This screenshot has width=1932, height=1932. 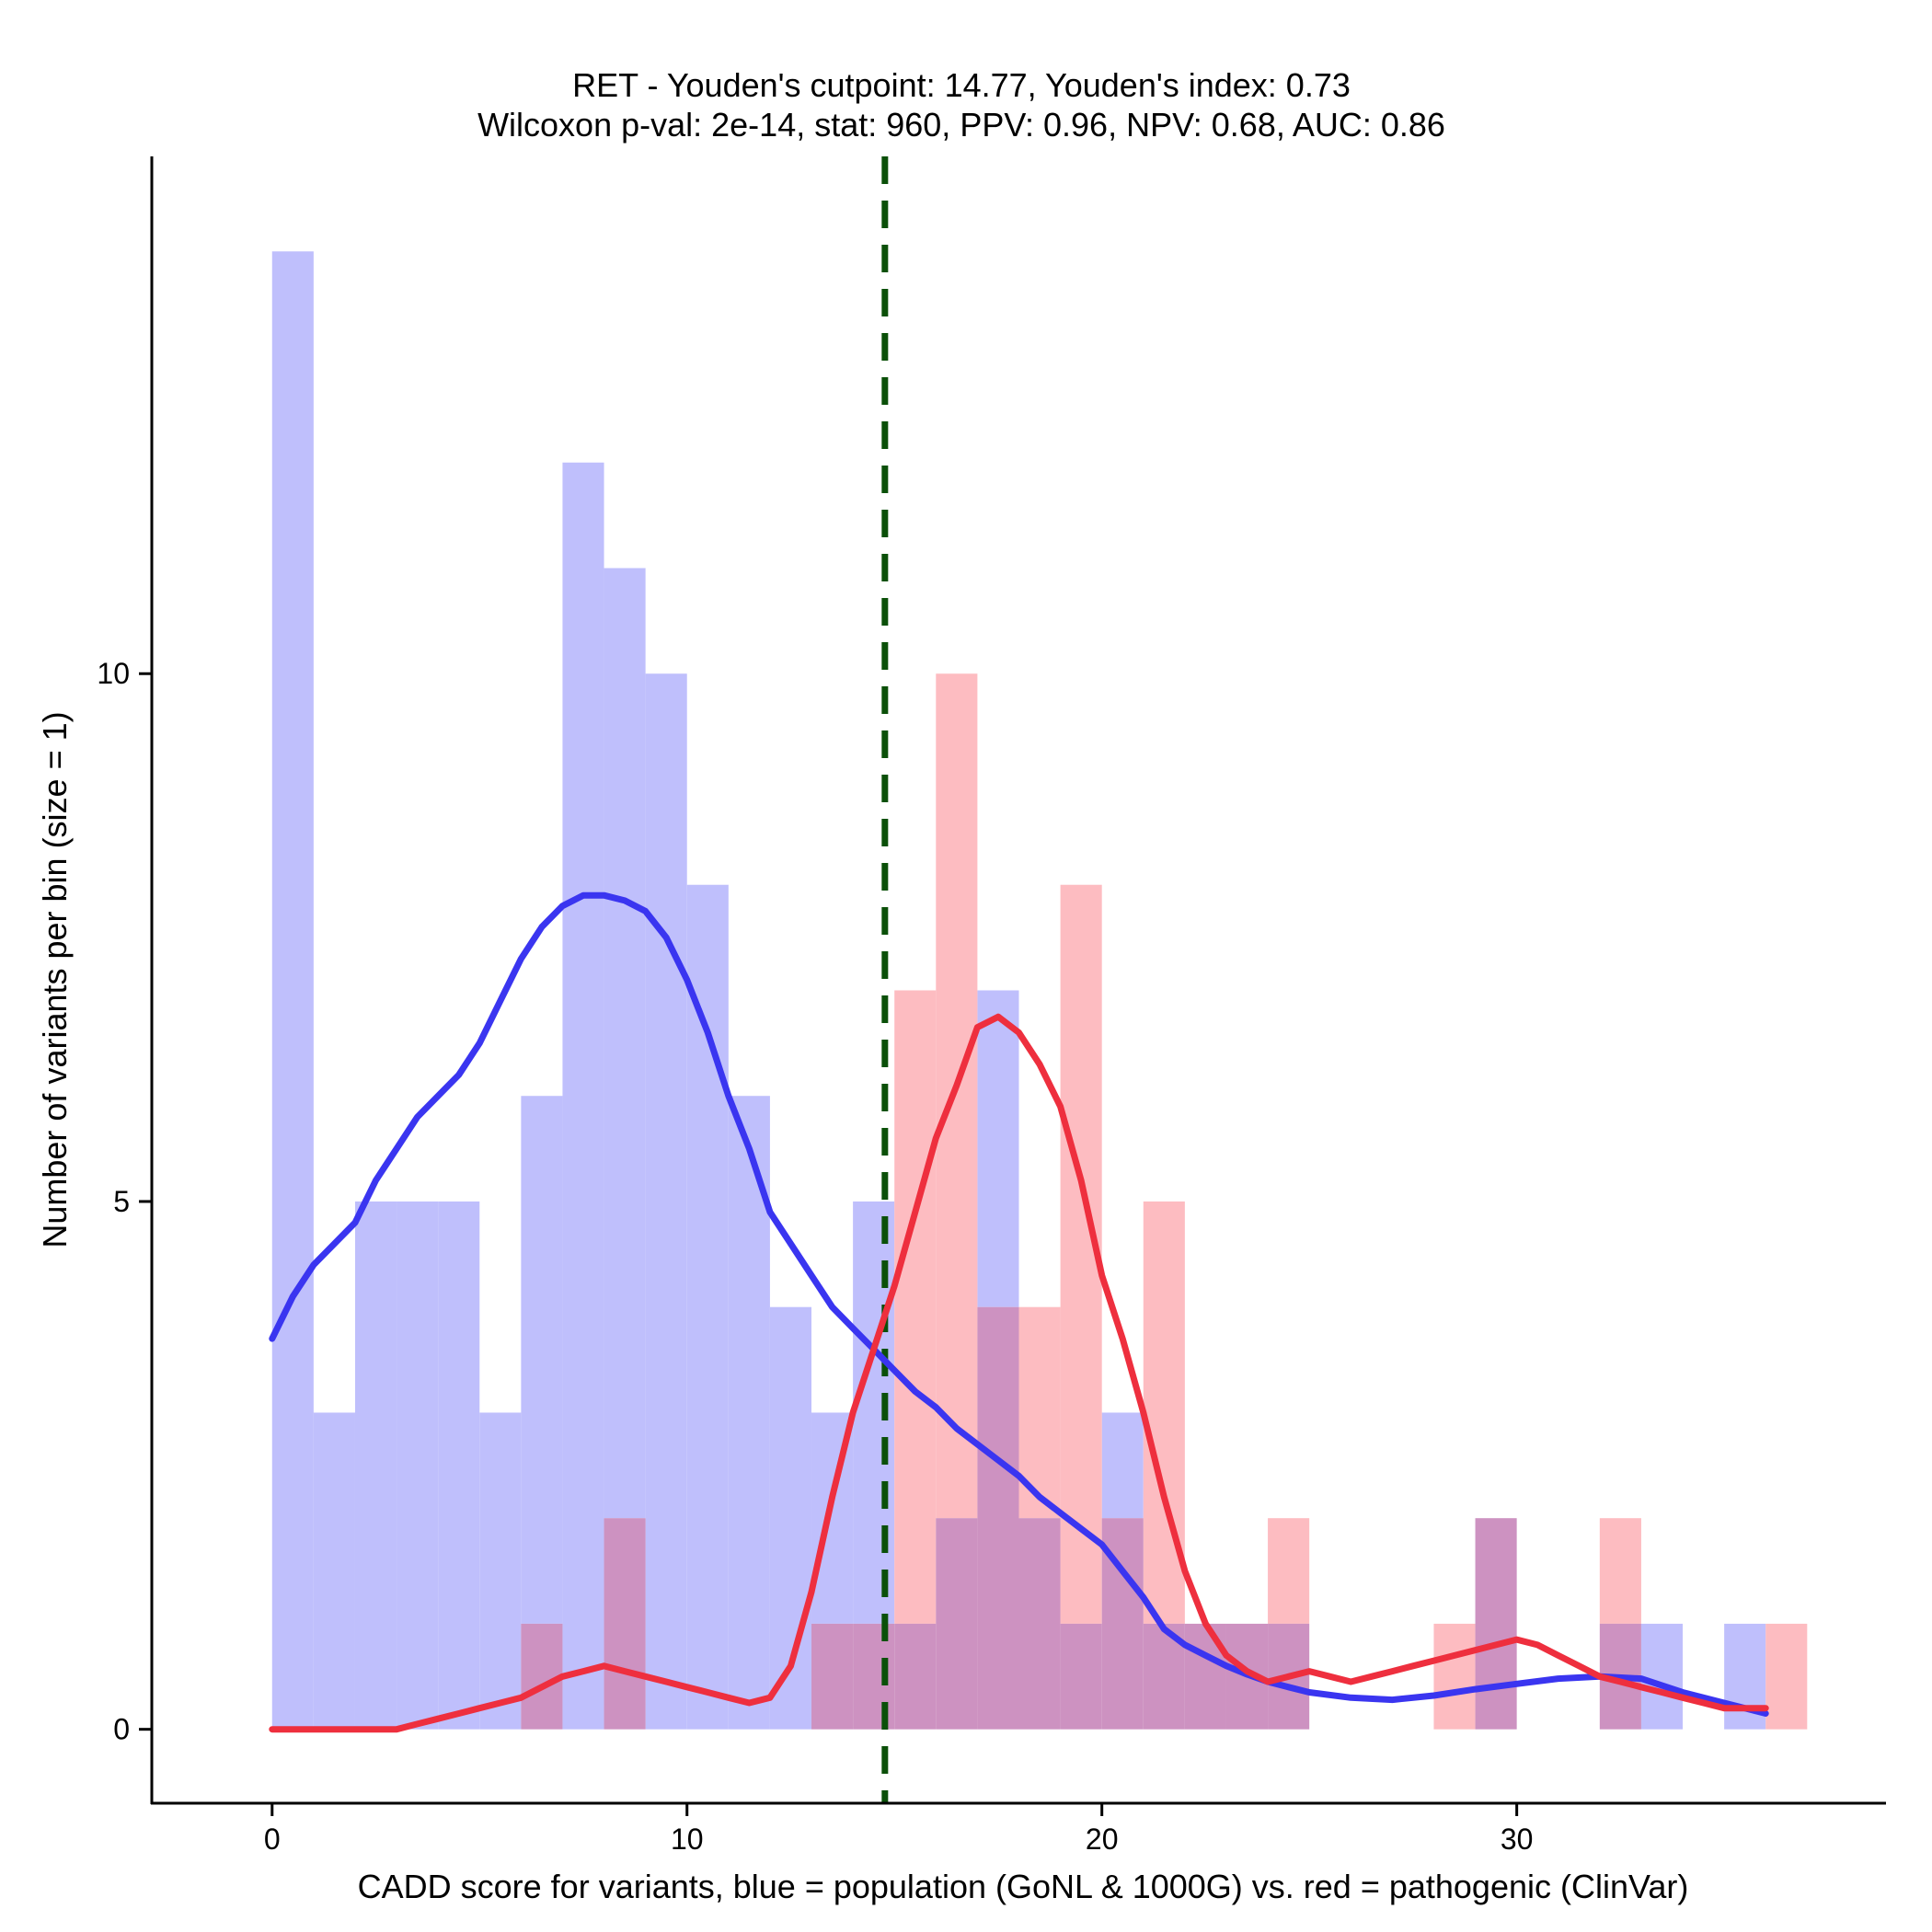 I want to click on y-axis-ticks: 0 5 10, so click(x=124, y=1201).